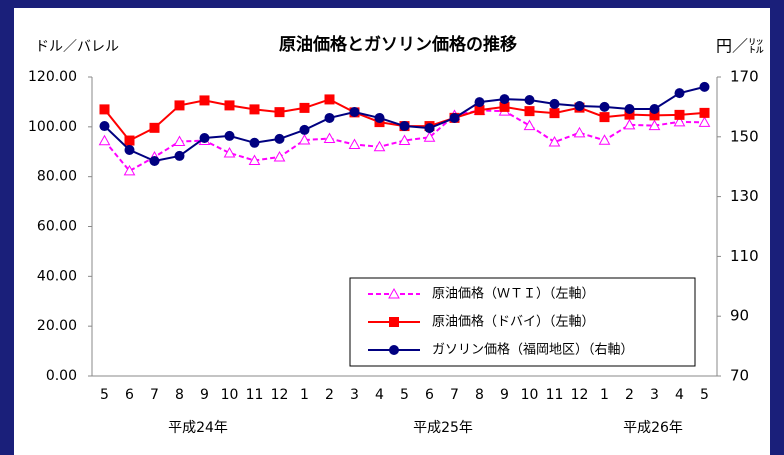 Image resolution: width=784 pixels, height=455 pixels. I want to click on y-axis-label: ドル／バレル, so click(77, 47).